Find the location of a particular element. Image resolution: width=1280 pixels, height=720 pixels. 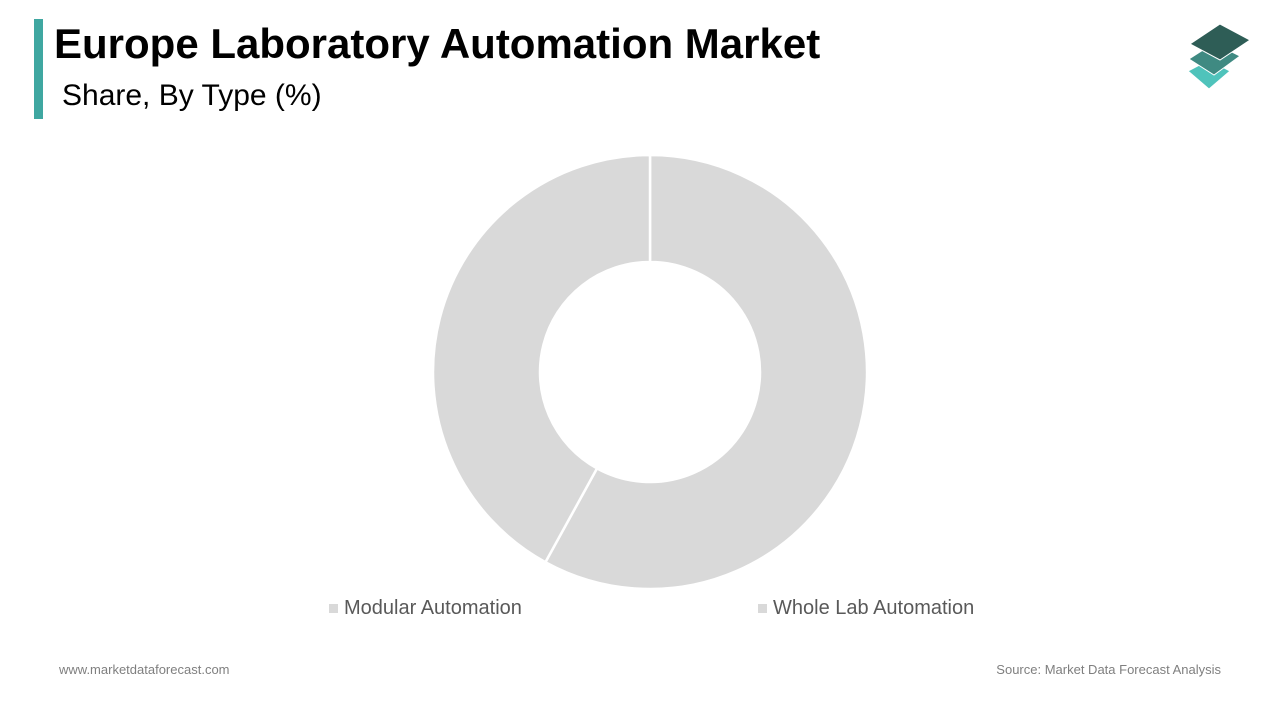

legend-label-whole-lab-automation: Whole Lab Automation is located at coordinates (874, 608).